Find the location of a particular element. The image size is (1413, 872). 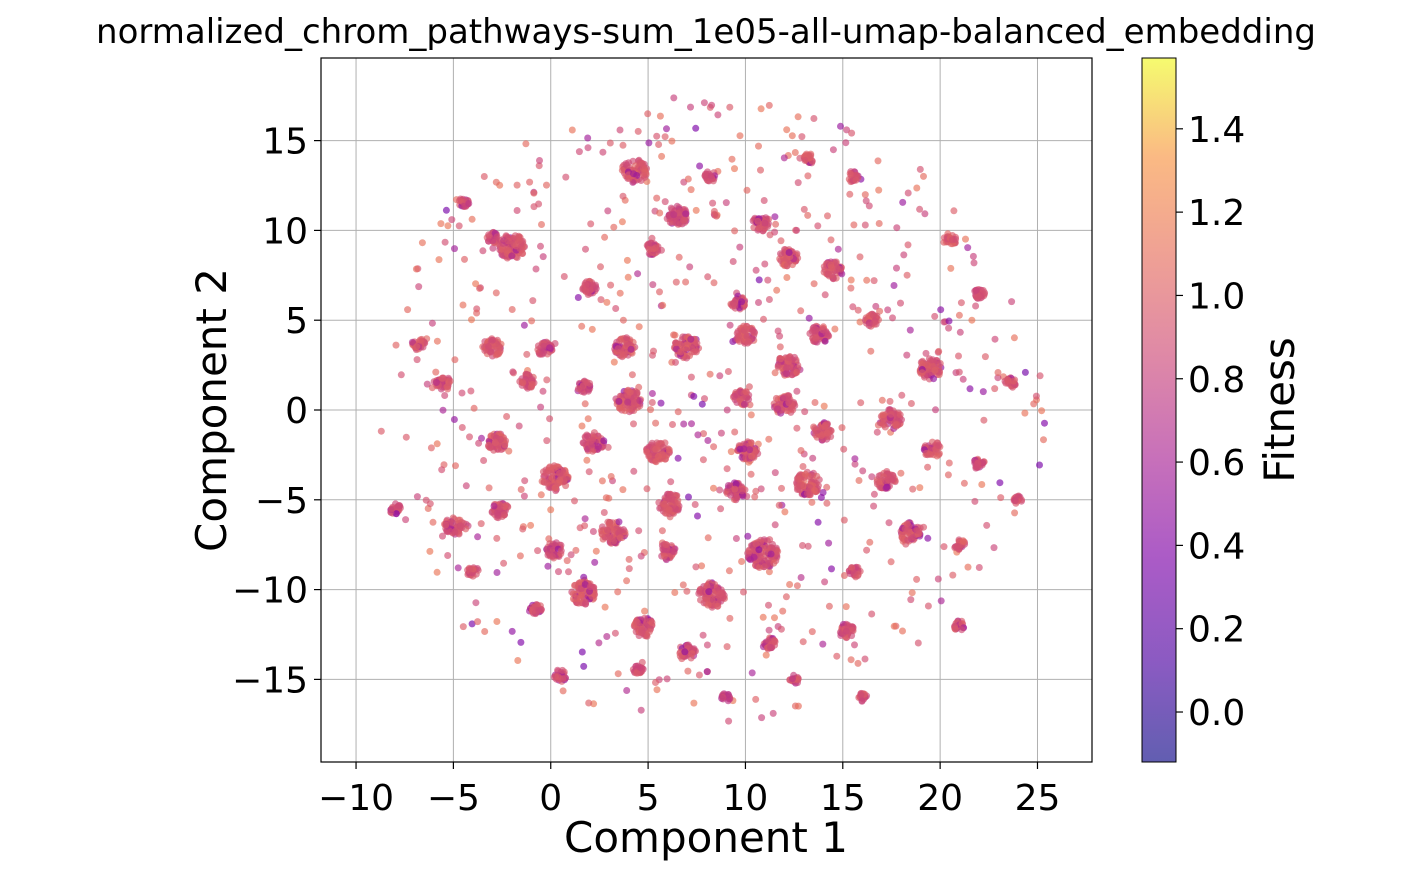

colorbar is located at coordinates (1159, 410).